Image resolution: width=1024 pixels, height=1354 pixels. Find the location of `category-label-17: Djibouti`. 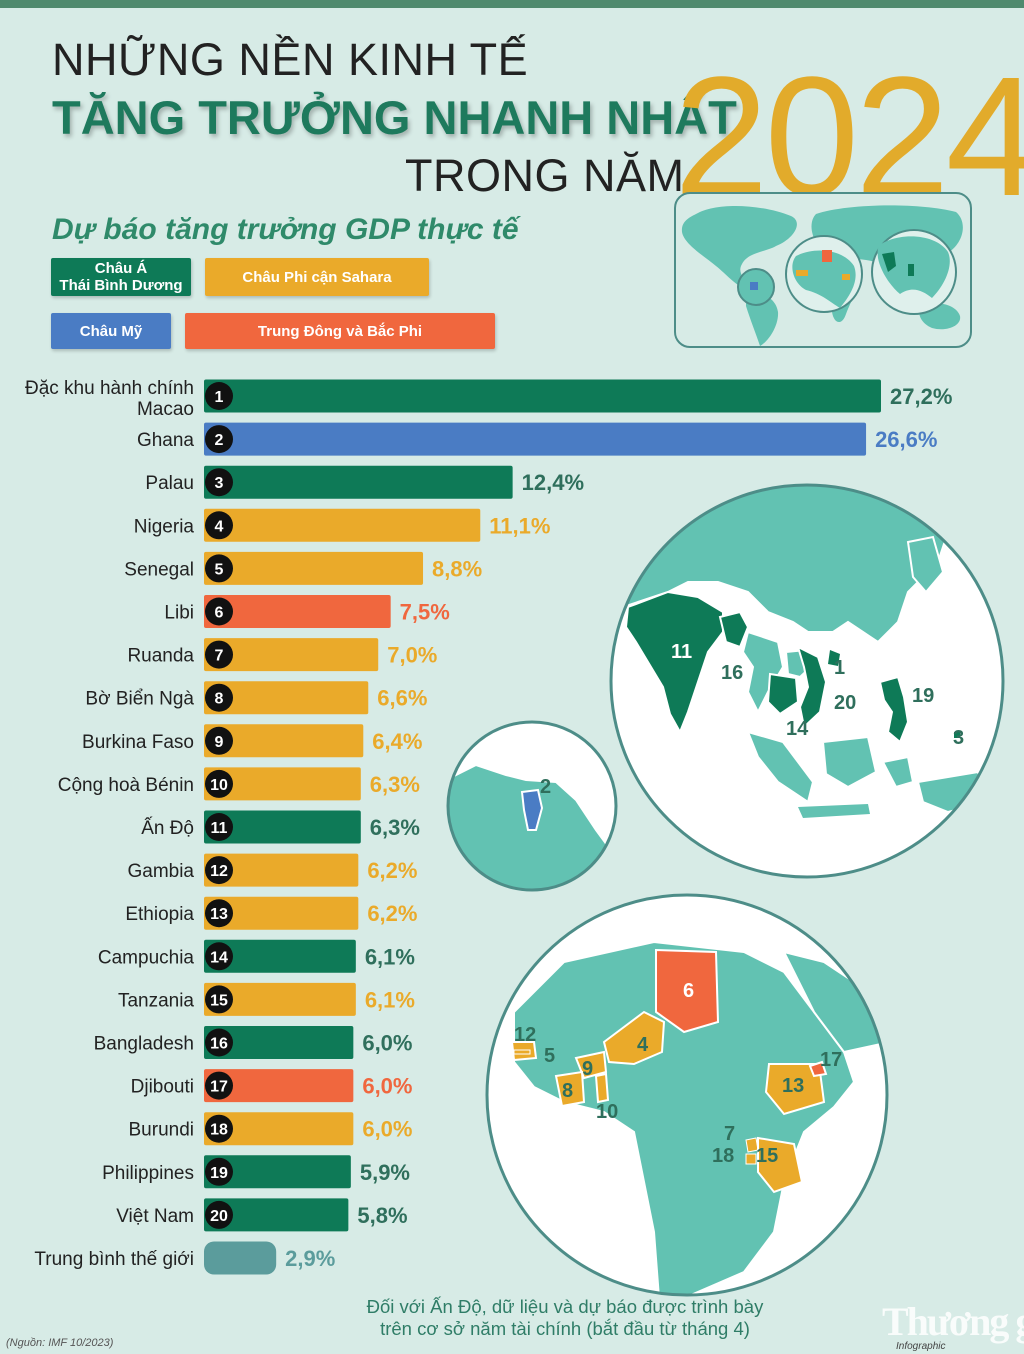

category-label-17: Djibouti is located at coordinates (162, 1087).